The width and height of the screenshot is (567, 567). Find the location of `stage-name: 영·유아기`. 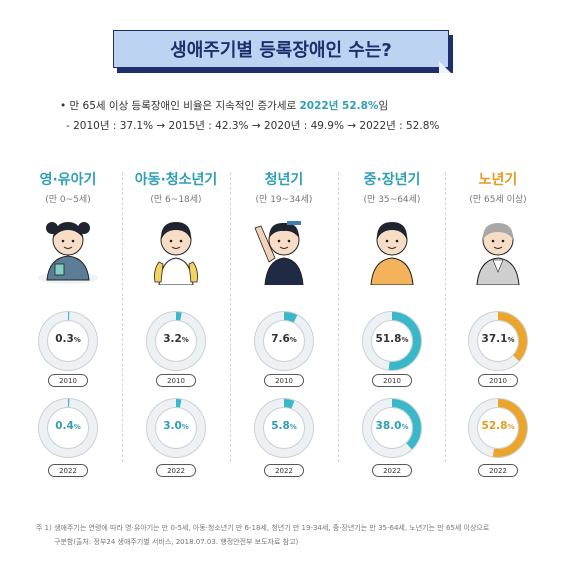

stage-name: 영·유아기 is located at coordinates (68, 180).